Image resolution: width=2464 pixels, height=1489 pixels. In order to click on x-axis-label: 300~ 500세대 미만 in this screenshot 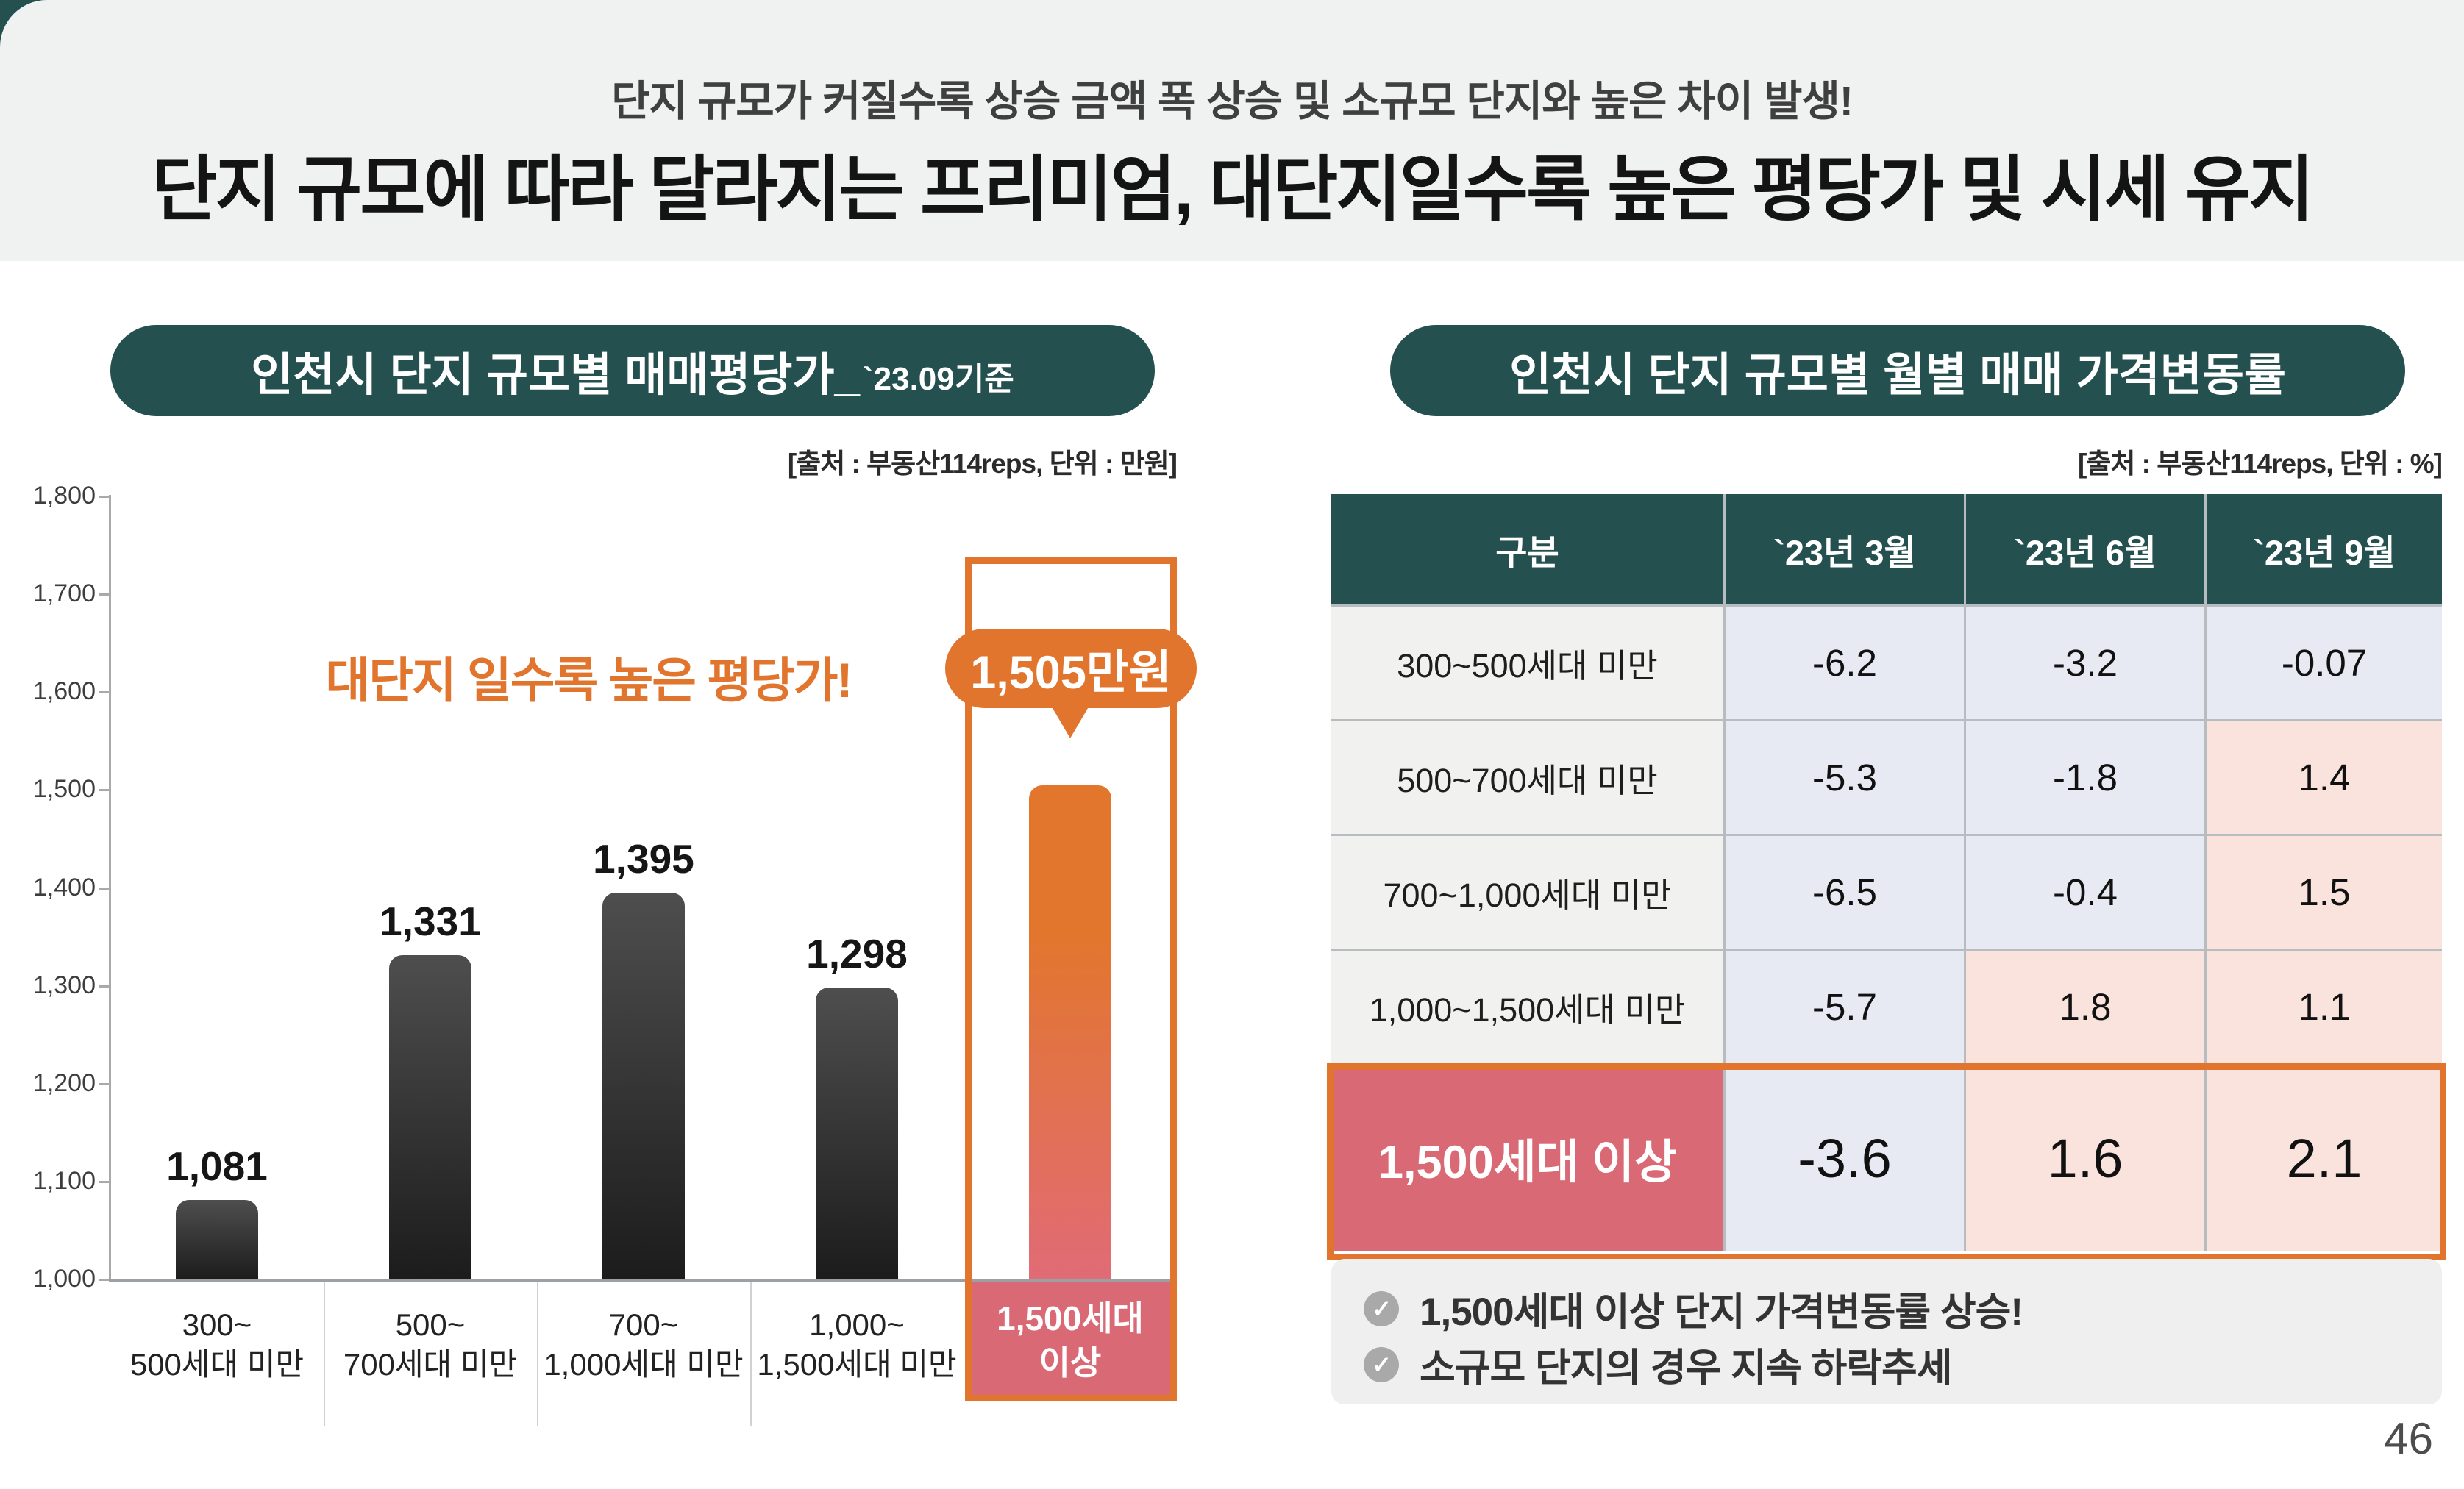, I will do `click(217, 1345)`.